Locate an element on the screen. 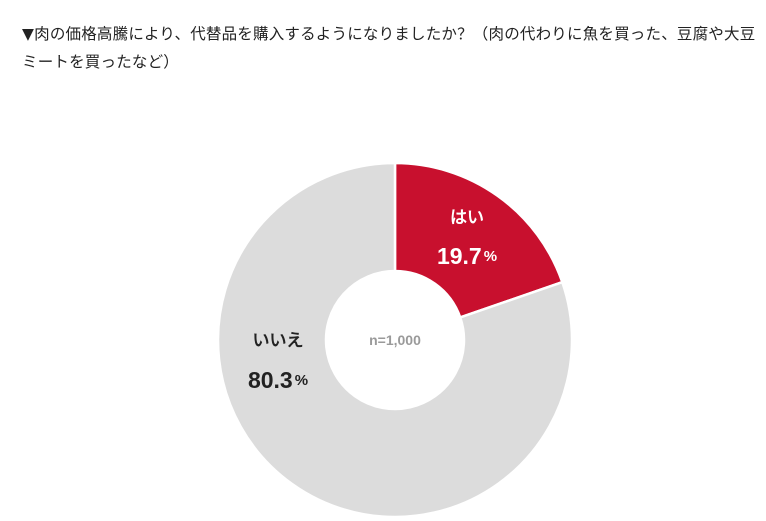 The height and width of the screenshot is (521, 766). slice-label-yes: はい is located at coordinates (467, 218).